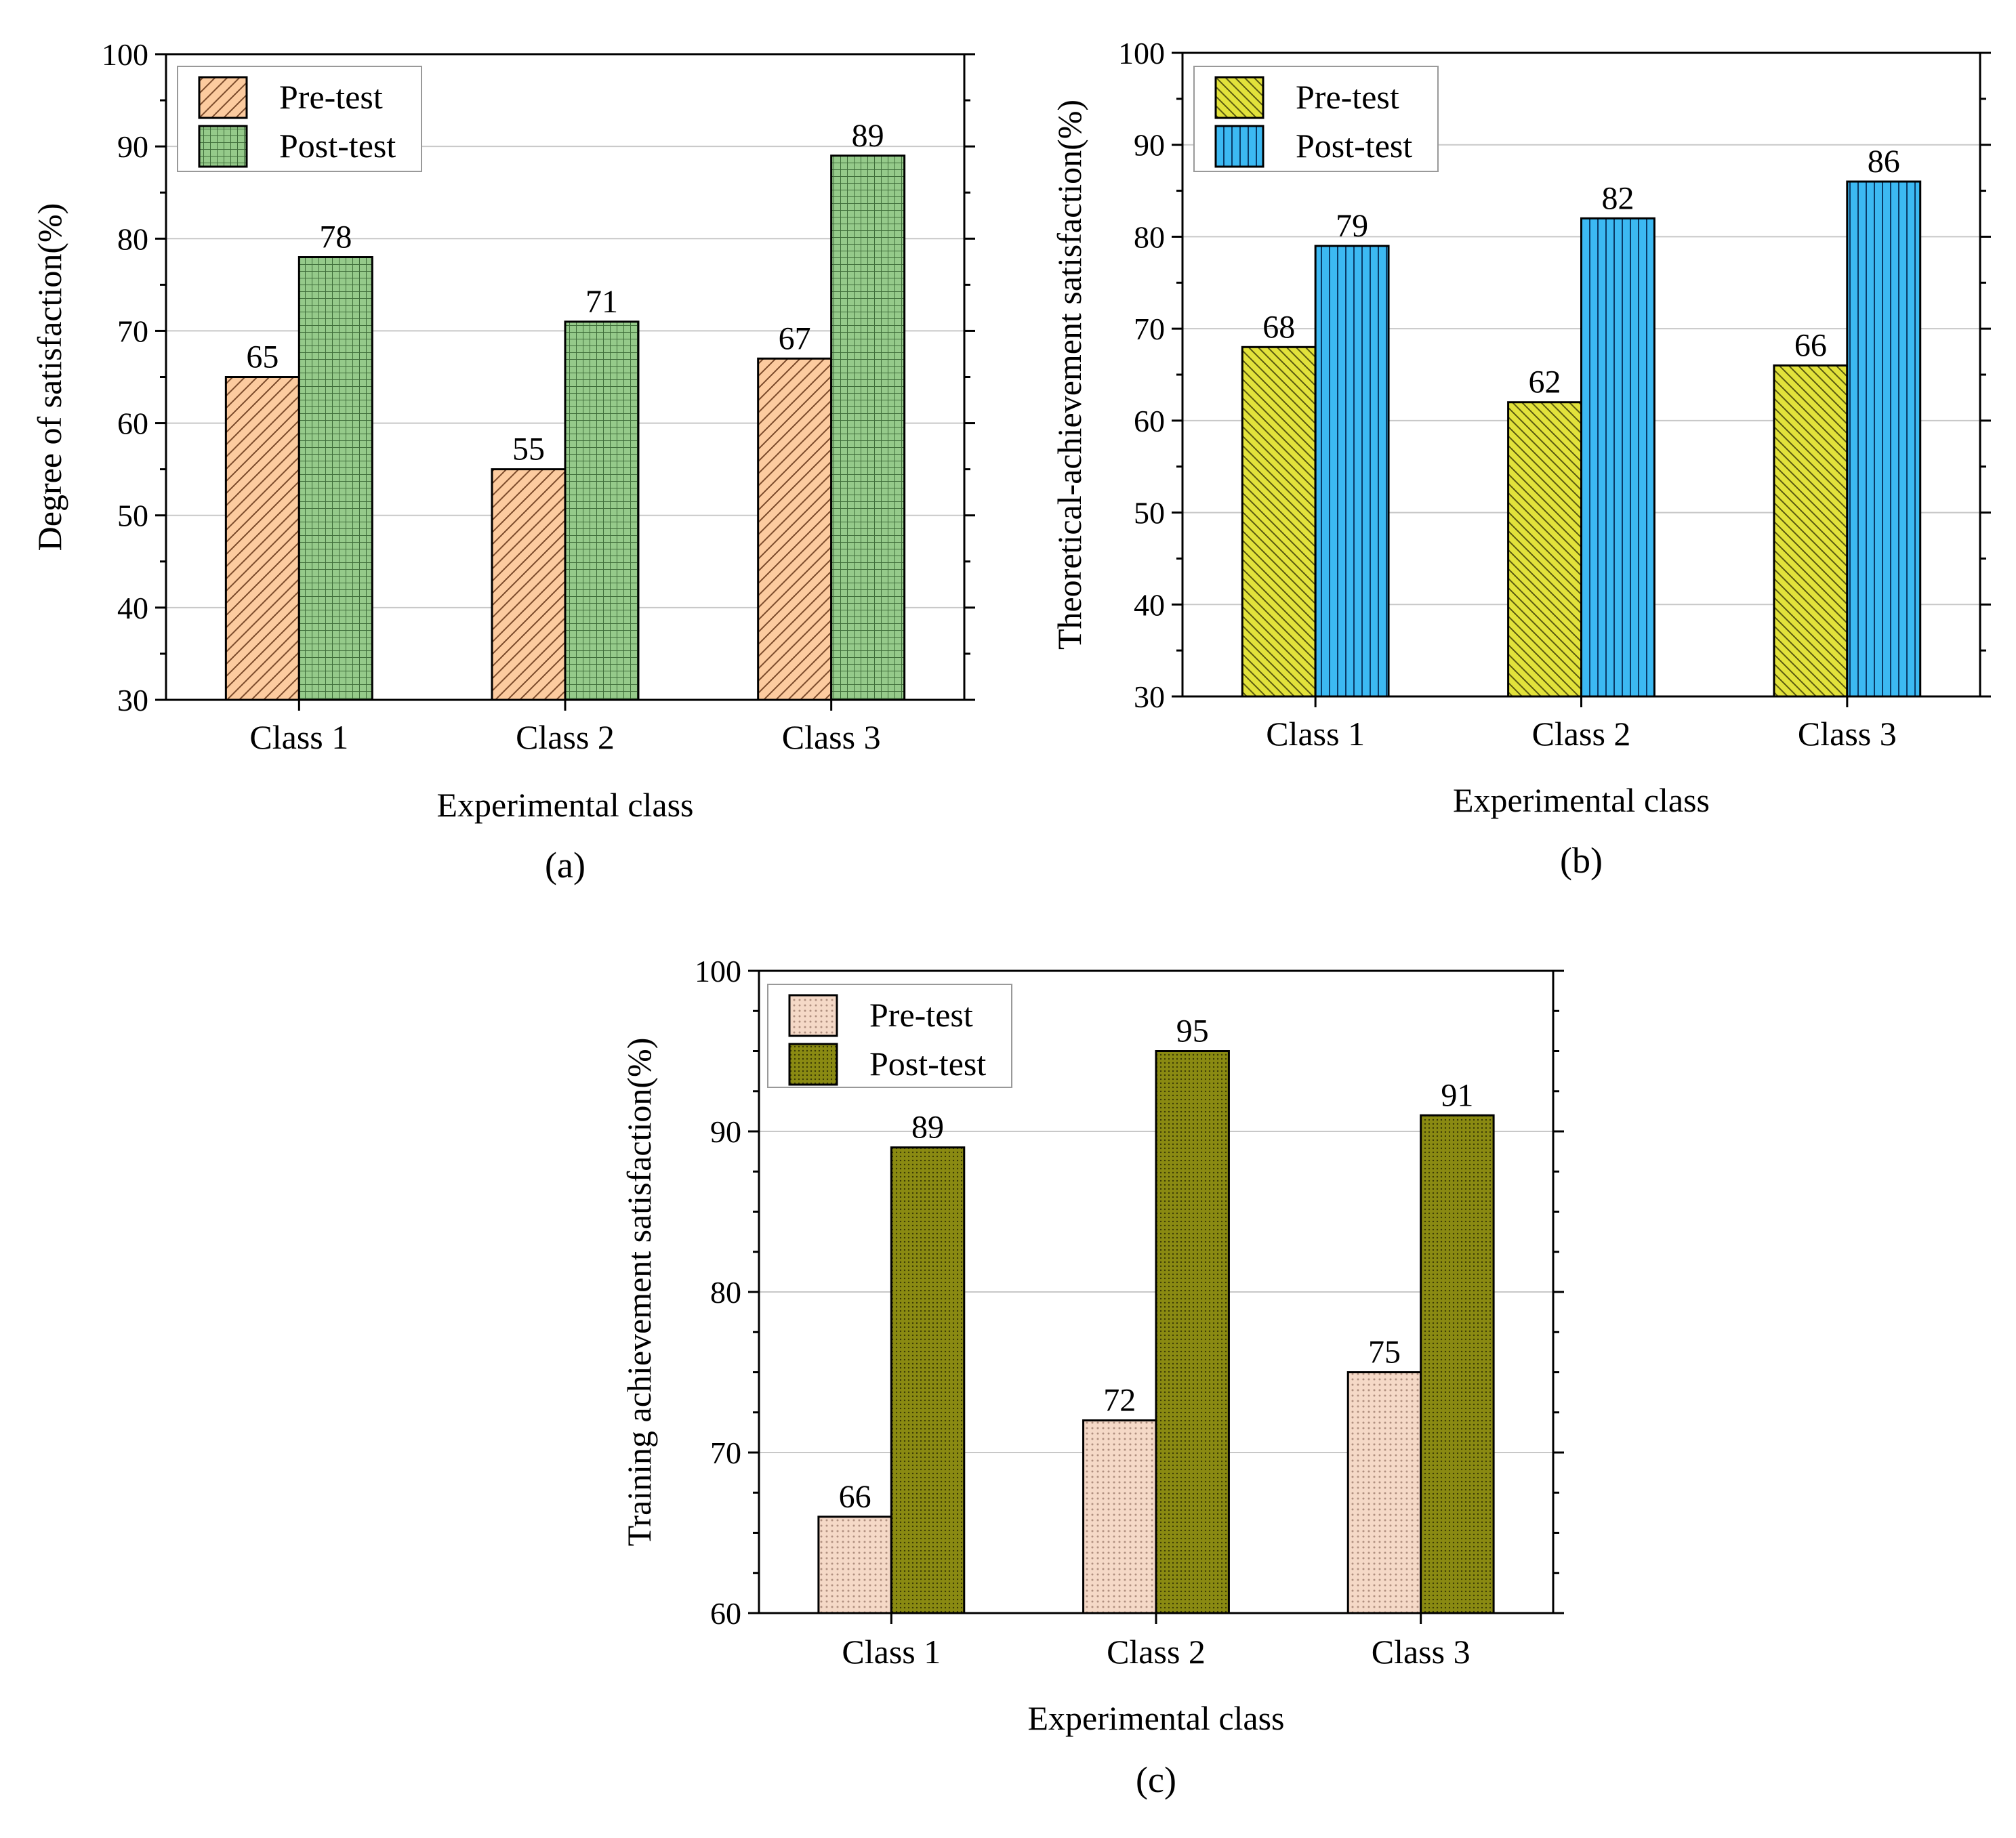 The width and height of the screenshot is (2016, 1838). Describe the element at coordinates (1352, 226) in the screenshot. I see `bar-value-label: 79` at that location.